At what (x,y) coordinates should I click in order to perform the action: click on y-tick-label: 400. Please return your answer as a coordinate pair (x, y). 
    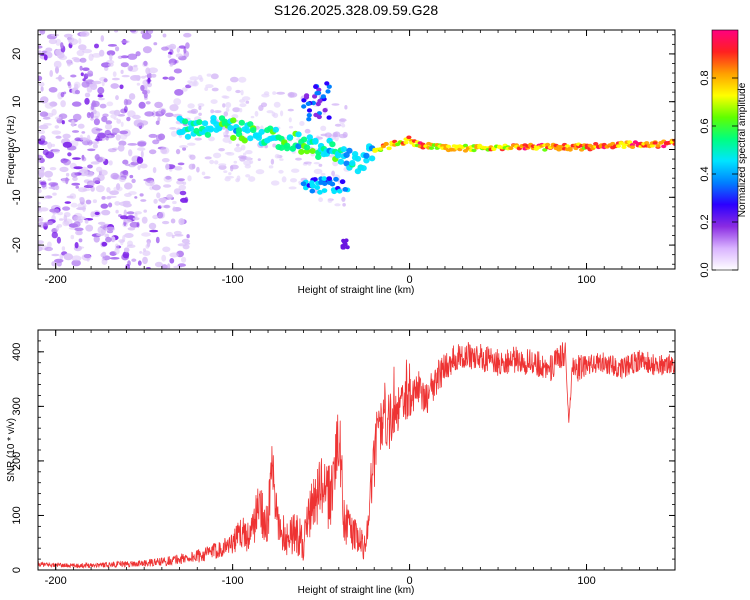
    Looking at the image, I should click on (17, 352).